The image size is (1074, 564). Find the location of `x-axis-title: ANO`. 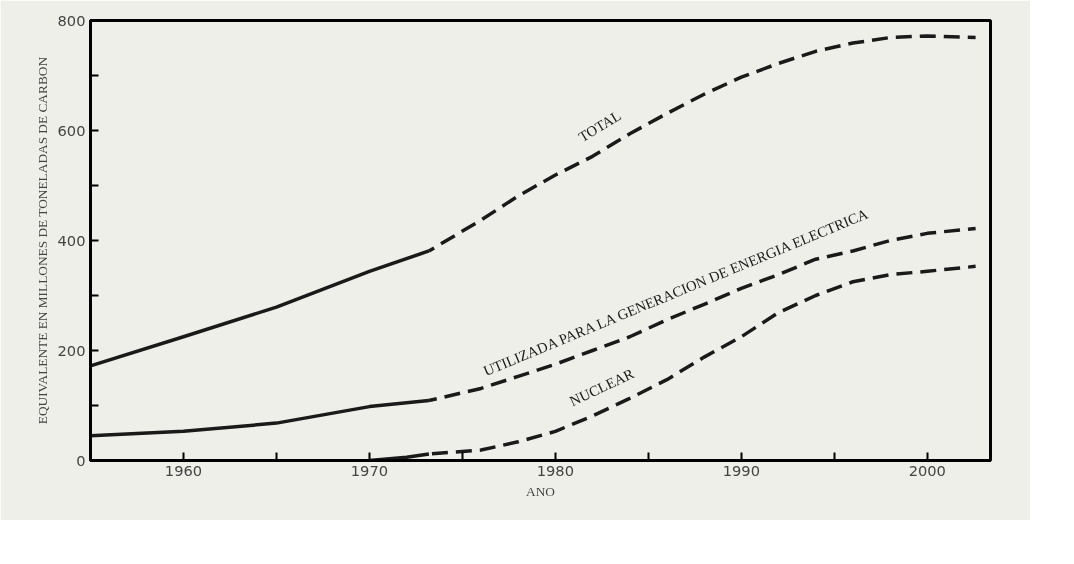

x-axis-title: ANO is located at coordinates (541, 491).